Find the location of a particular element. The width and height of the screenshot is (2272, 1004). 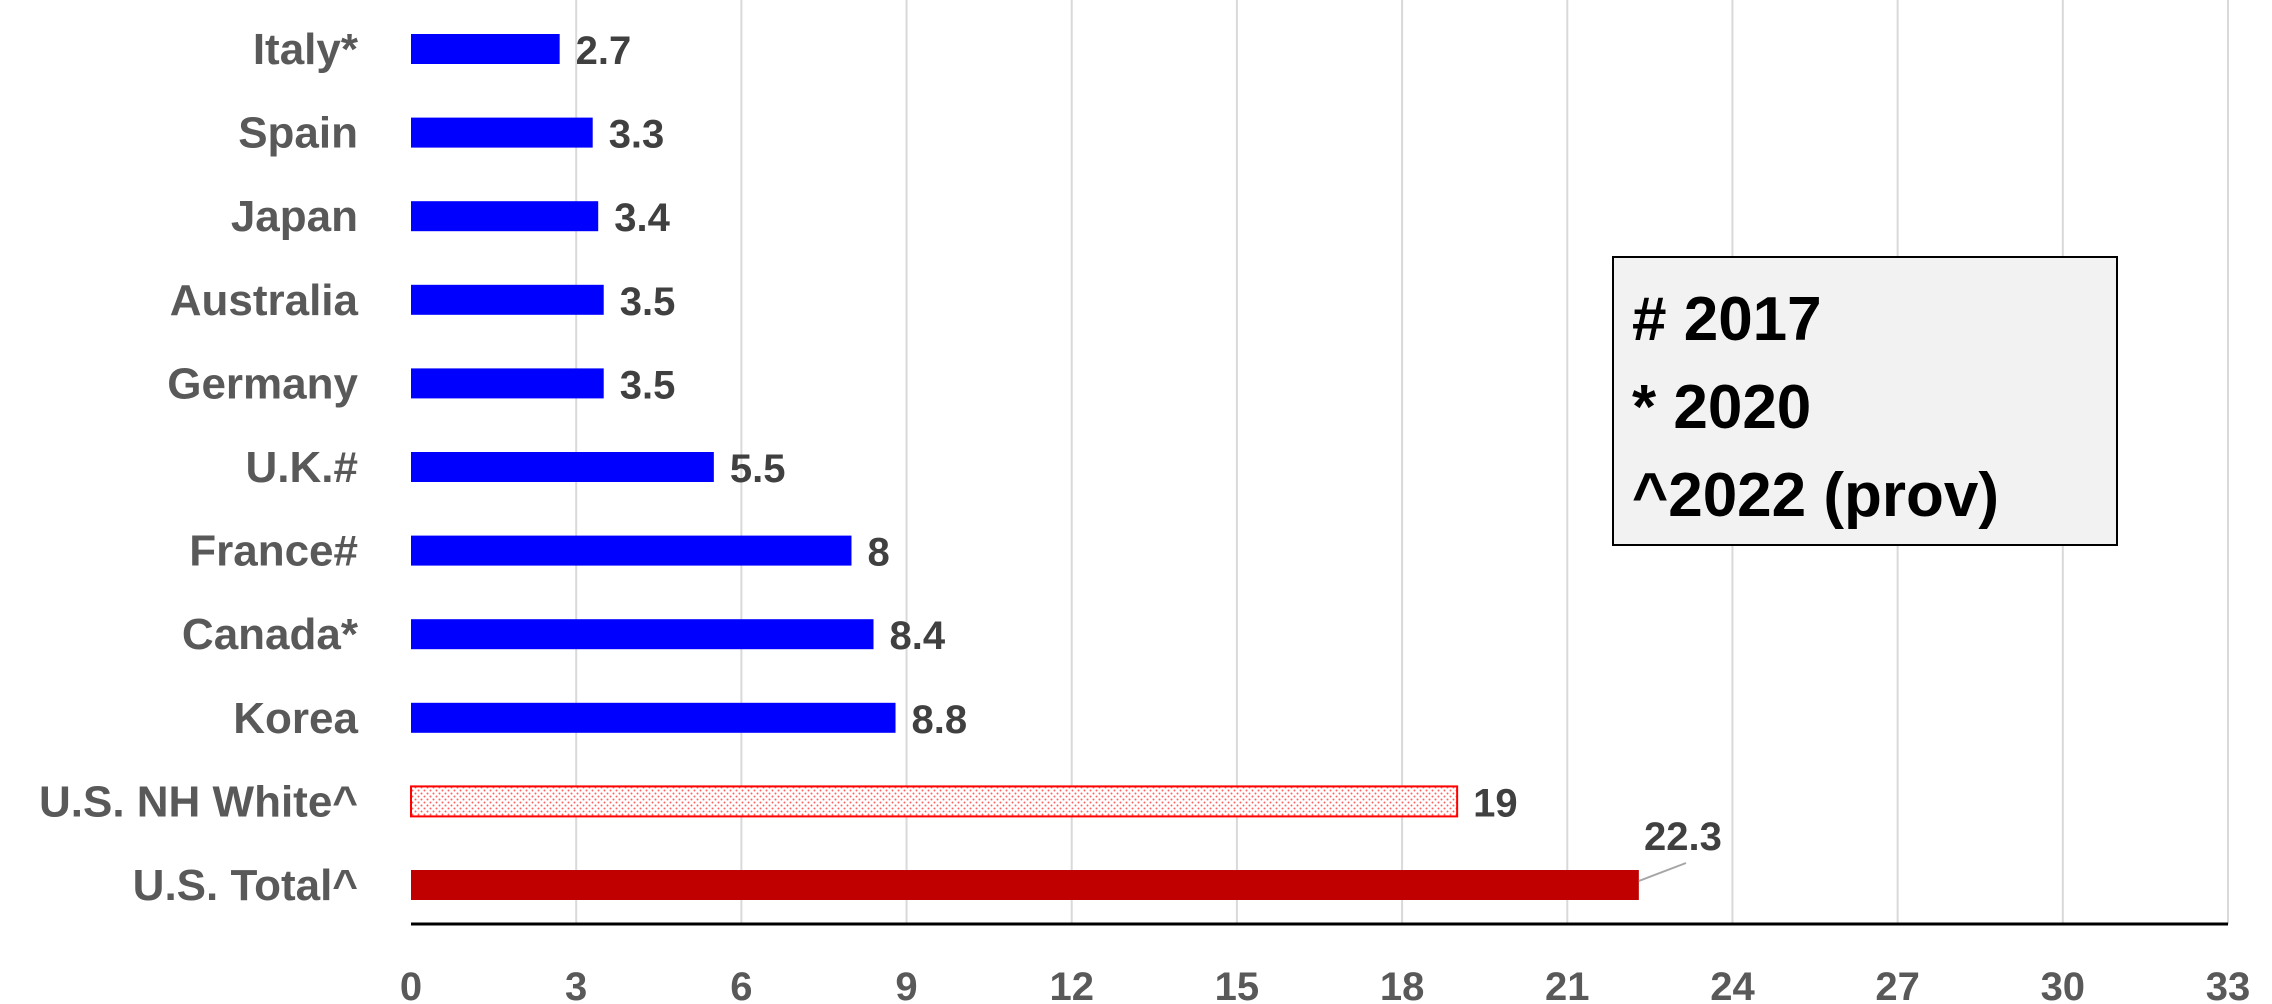

x-tick-label: 30 is located at coordinates (2063, 984).